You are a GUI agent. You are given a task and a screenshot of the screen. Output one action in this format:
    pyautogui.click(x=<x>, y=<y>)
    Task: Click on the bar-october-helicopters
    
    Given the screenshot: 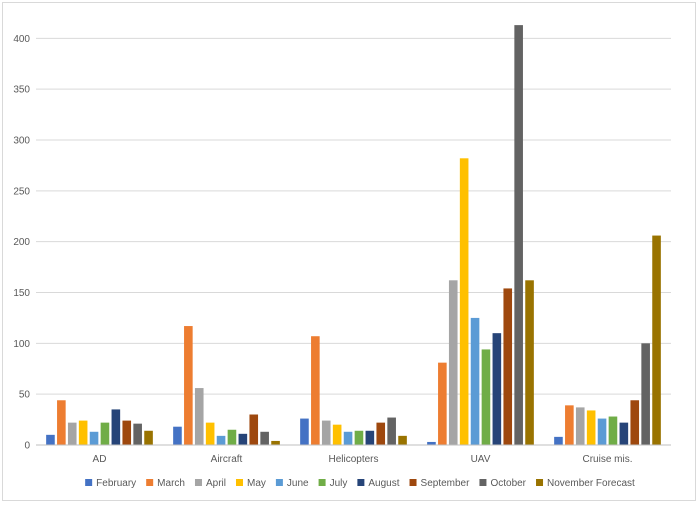 What is the action you would take?
    pyautogui.click(x=391, y=431)
    